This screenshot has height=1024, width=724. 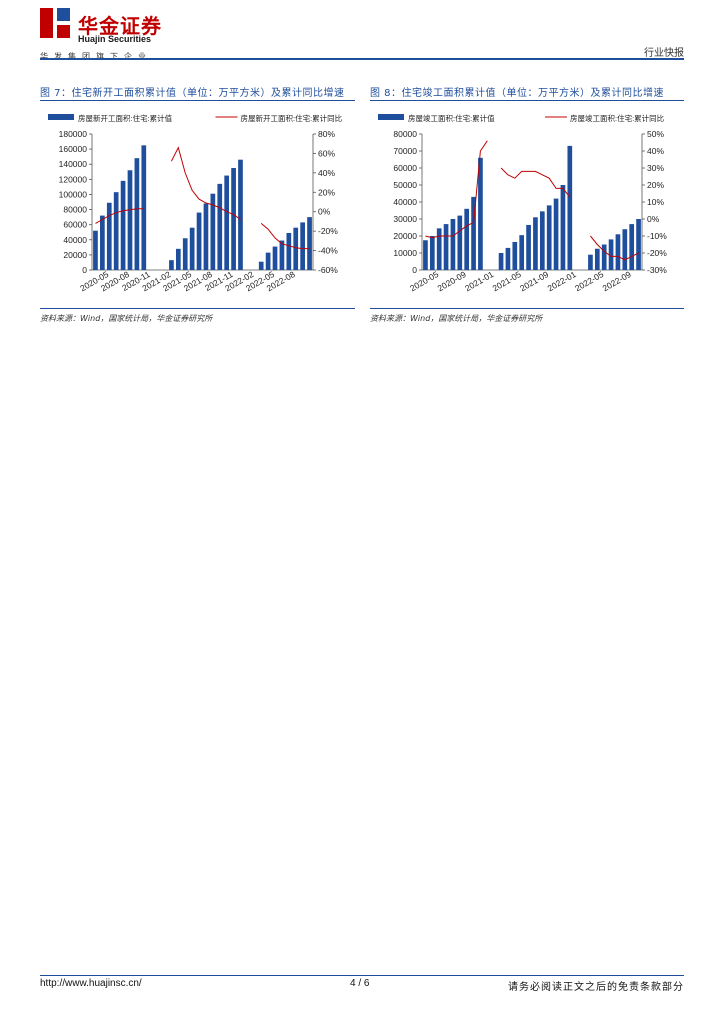 I want to click on figure-8-top-rule, so click(x=527, y=100).